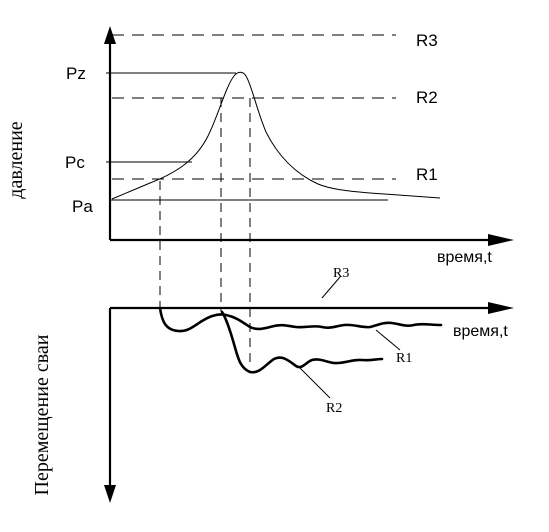  What do you see at coordinates (501, 240) in the screenshot?
I see `pressure-x-axis-arrow` at bounding box center [501, 240].